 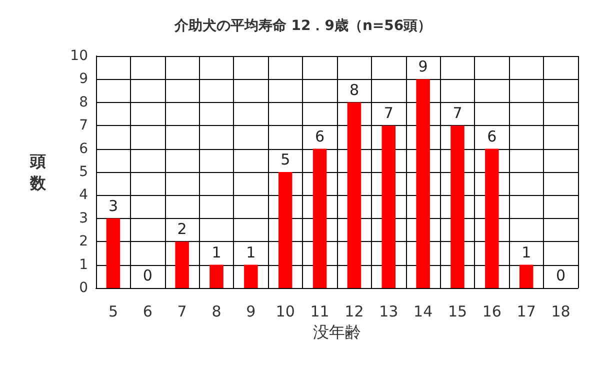 I want to click on y-tick-label: 0, so click(x=83, y=288).